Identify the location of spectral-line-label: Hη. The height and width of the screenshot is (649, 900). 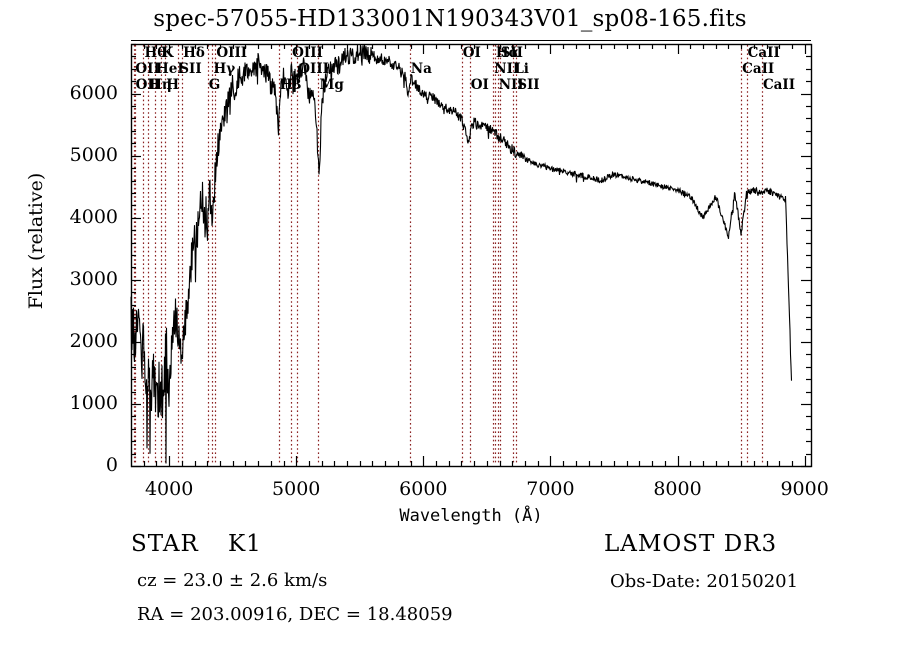
(160, 85).